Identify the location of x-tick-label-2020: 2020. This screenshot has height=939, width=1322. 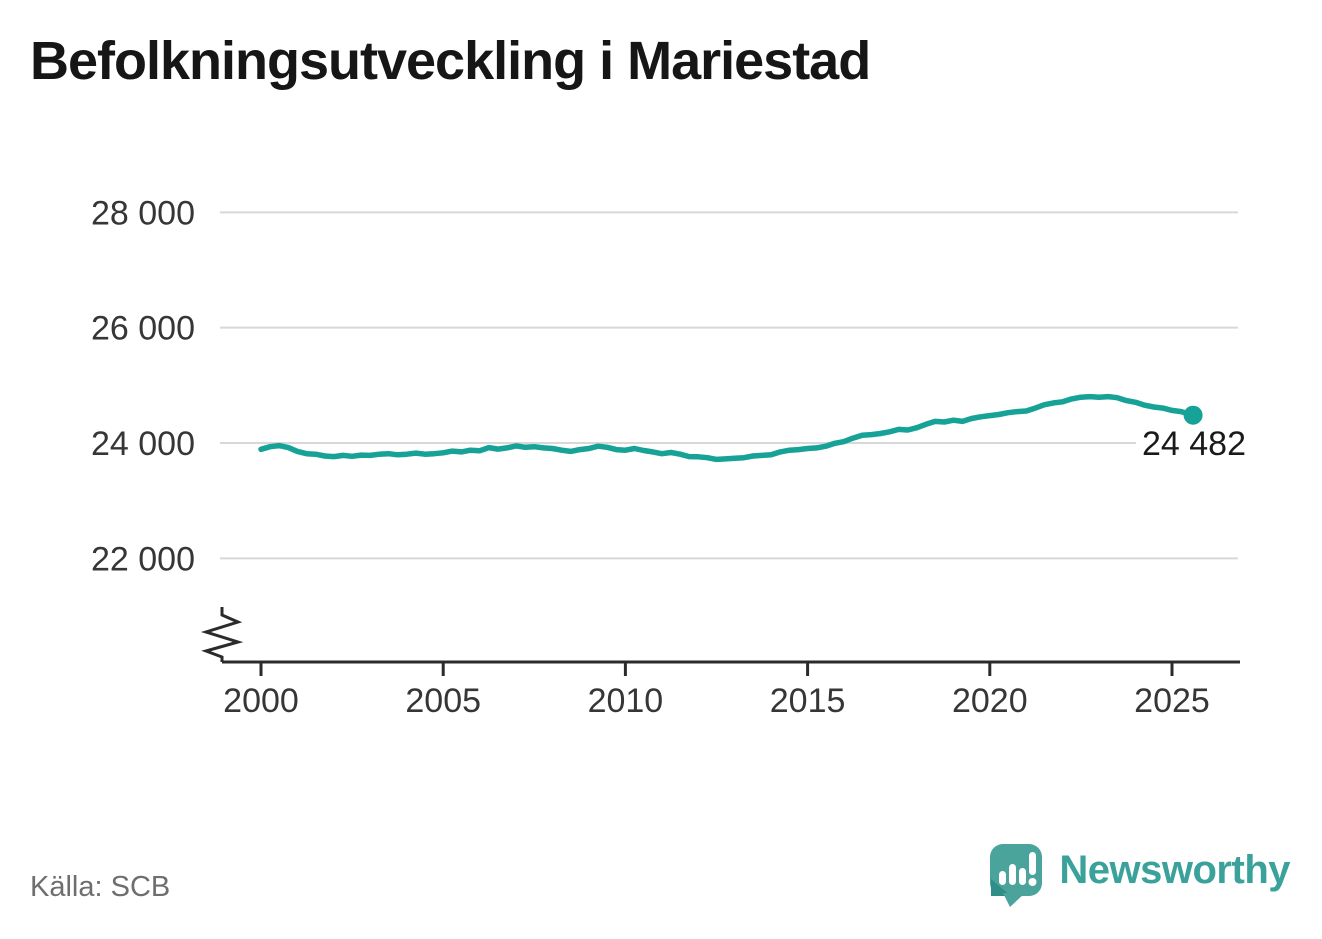
(990, 701).